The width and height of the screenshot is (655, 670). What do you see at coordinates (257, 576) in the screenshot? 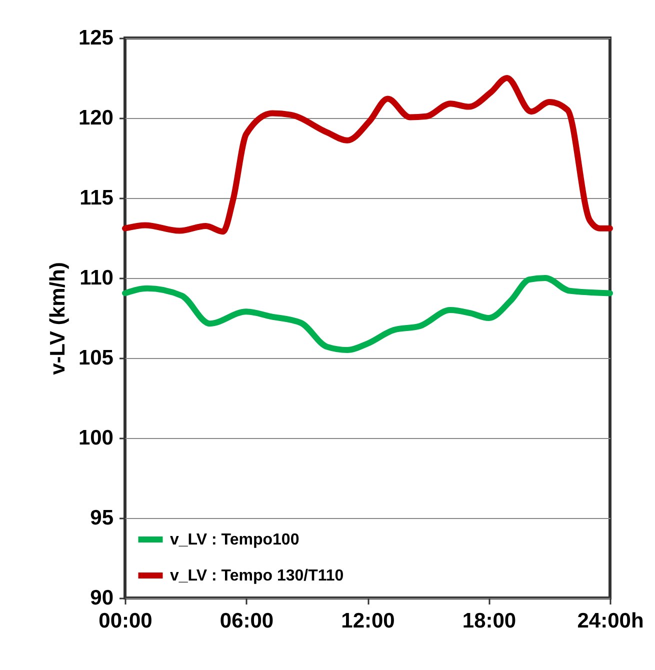
I see `legend-label: v_LV : Tempo 130/T110` at bounding box center [257, 576].